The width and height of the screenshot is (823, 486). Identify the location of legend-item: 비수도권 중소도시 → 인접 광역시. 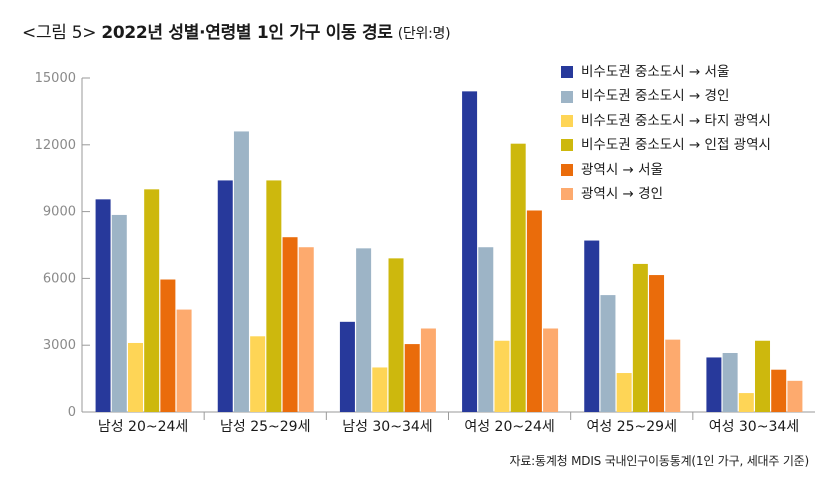
(666, 145).